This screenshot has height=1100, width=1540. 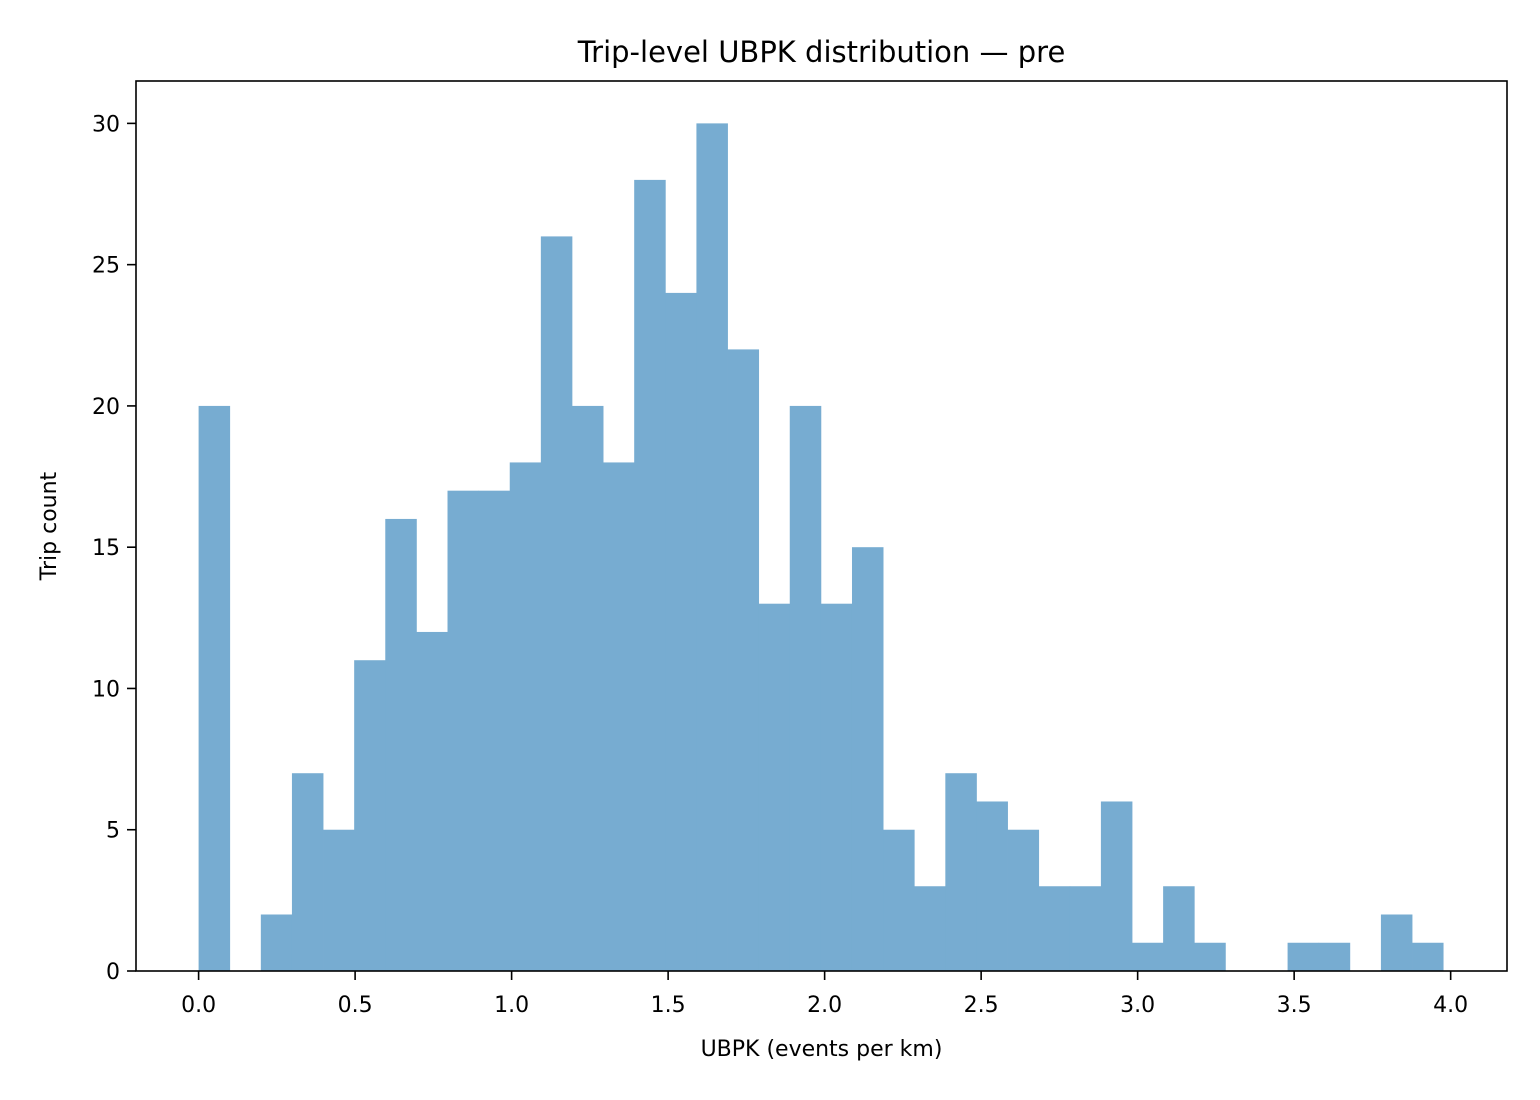 I want to click on y-tick-label: 30, so click(x=106, y=124).